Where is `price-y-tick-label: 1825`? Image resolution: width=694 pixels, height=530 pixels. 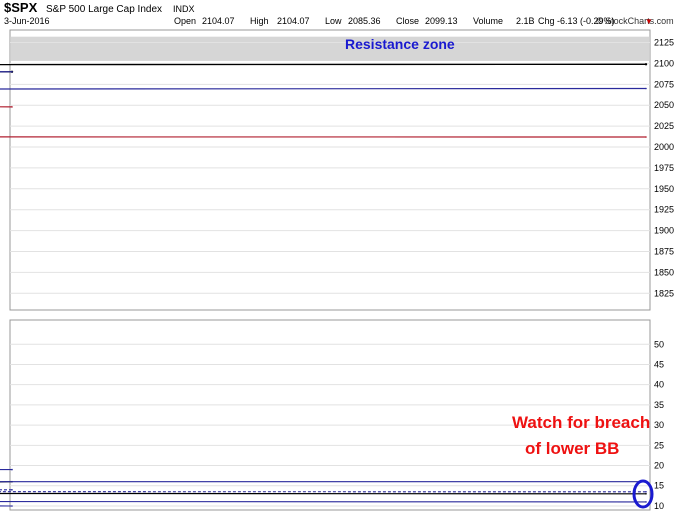 price-y-tick-label: 1825 is located at coordinates (664, 293).